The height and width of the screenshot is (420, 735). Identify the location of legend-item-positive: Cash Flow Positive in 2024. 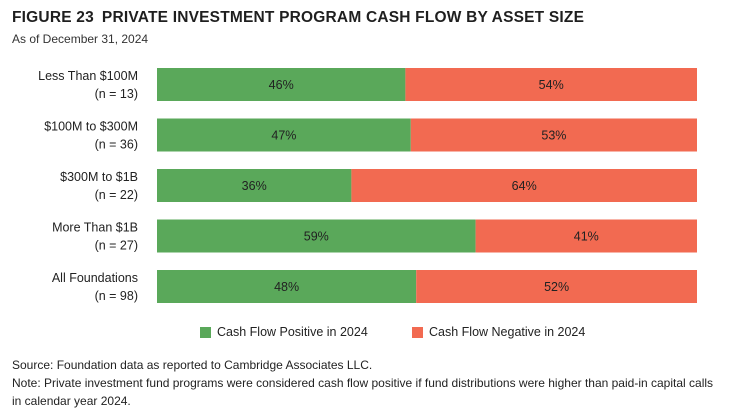
(284, 332).